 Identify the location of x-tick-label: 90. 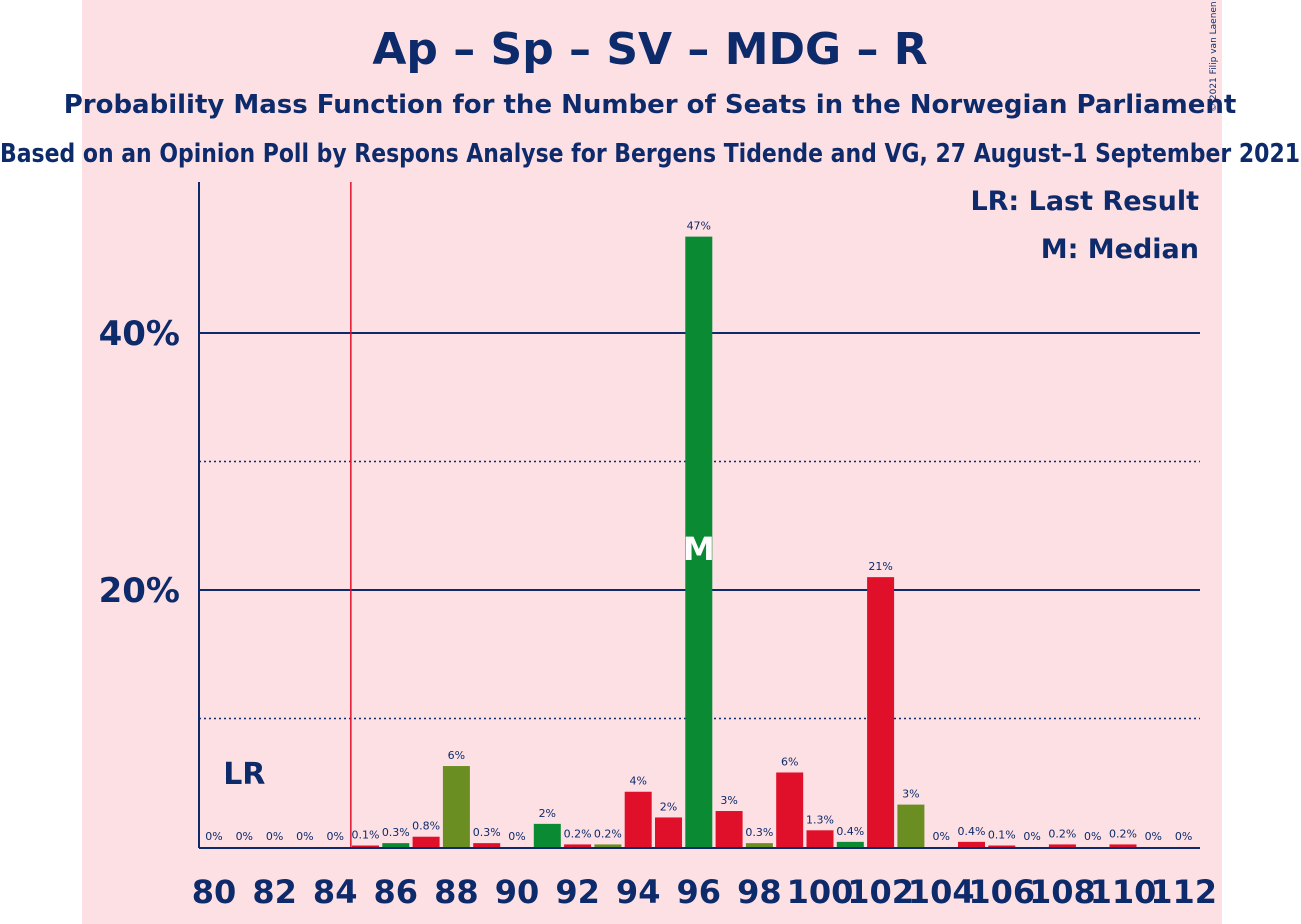
(517, 892).